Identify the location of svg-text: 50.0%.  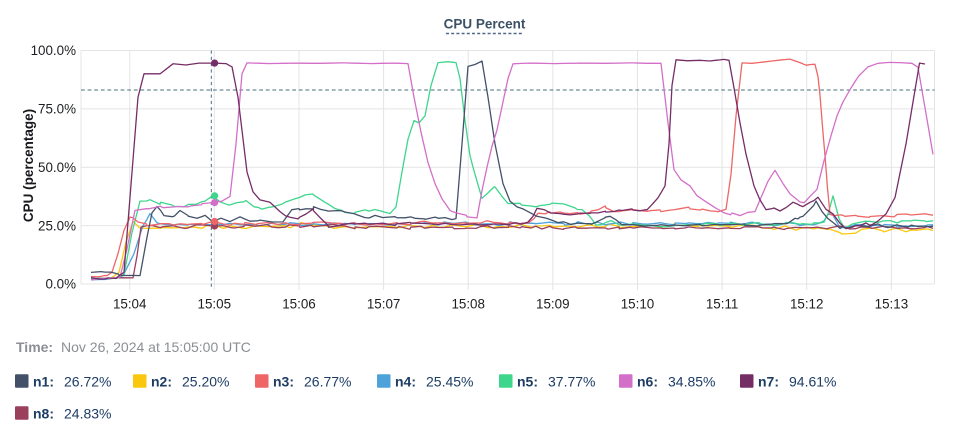
(57, 167).